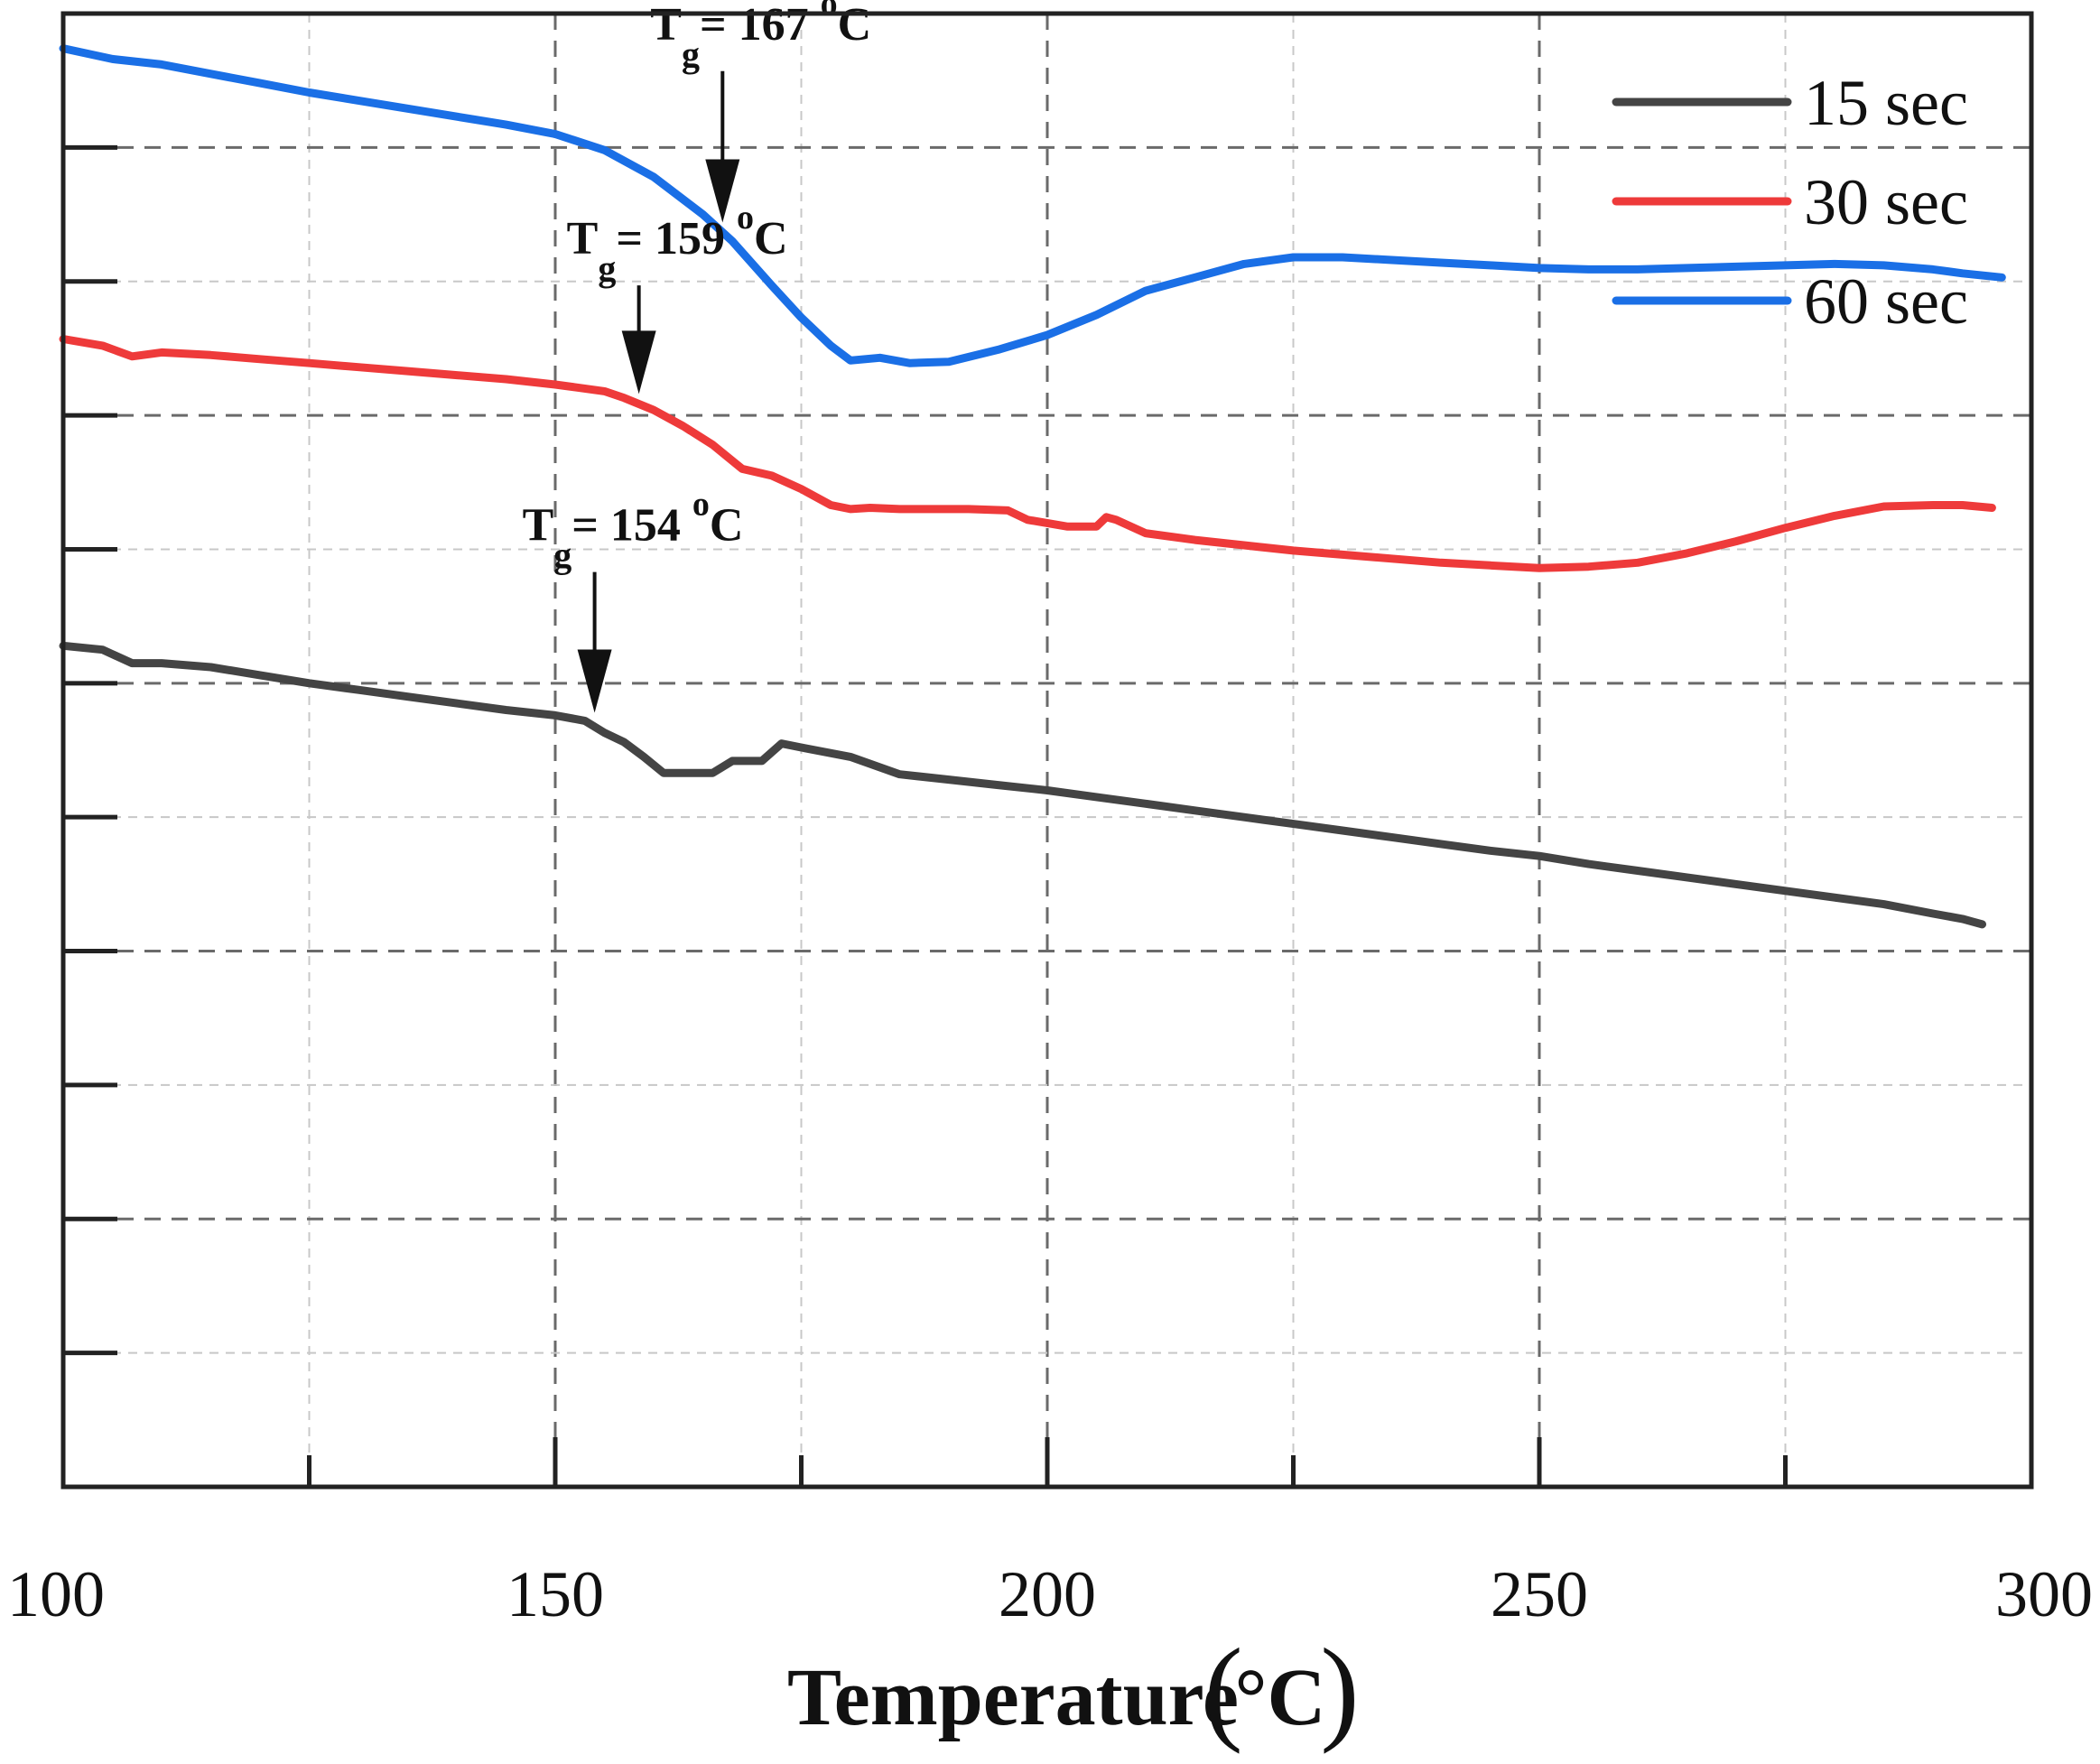  Describe the element at coordinates (1223, 1690) in the screenshot. I see `x-axis-paren-open: (` at that location.